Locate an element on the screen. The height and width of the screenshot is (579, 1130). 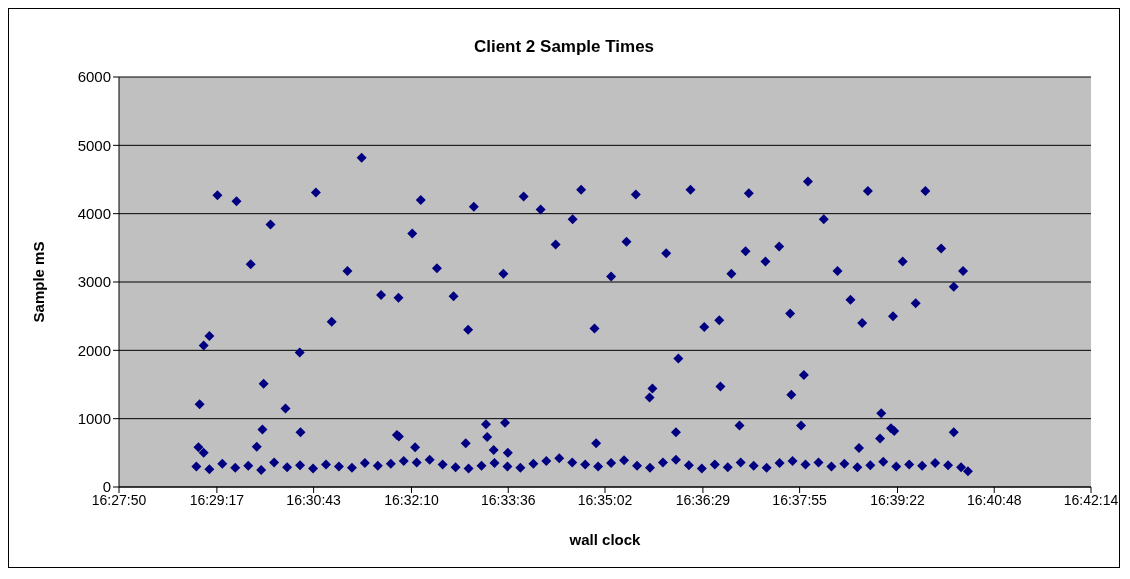
y-tick-label: 6000 is located at coordinates (94, 77).